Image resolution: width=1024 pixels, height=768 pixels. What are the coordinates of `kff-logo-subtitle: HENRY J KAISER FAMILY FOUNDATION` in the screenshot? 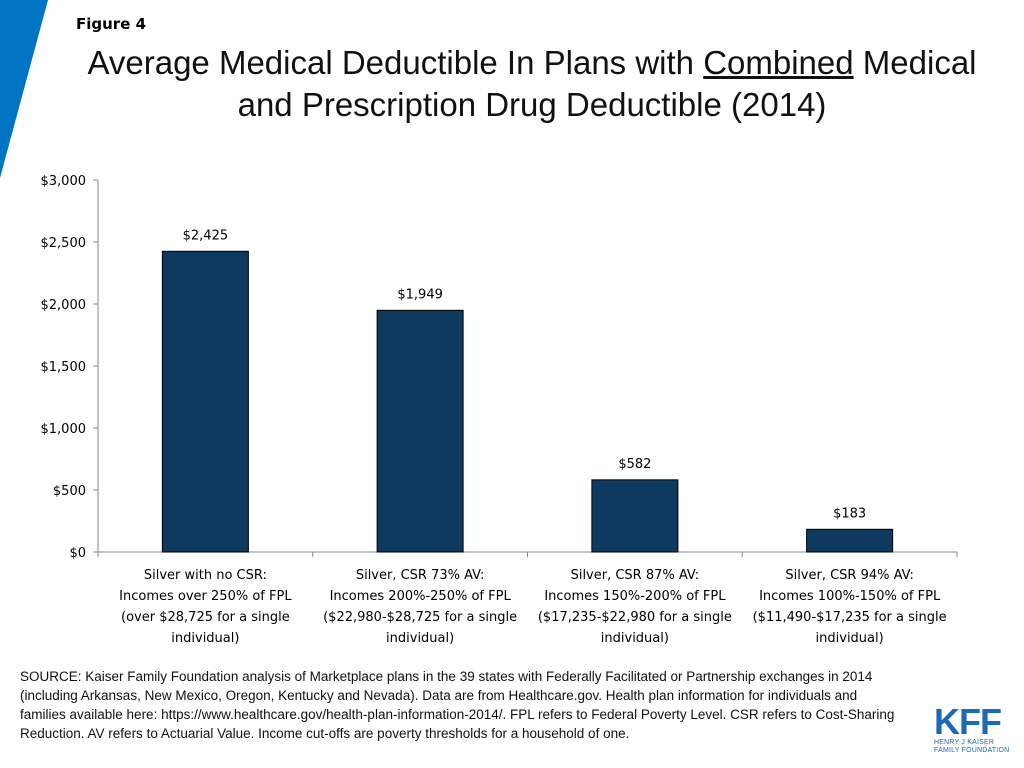 It's located at (972, 747).